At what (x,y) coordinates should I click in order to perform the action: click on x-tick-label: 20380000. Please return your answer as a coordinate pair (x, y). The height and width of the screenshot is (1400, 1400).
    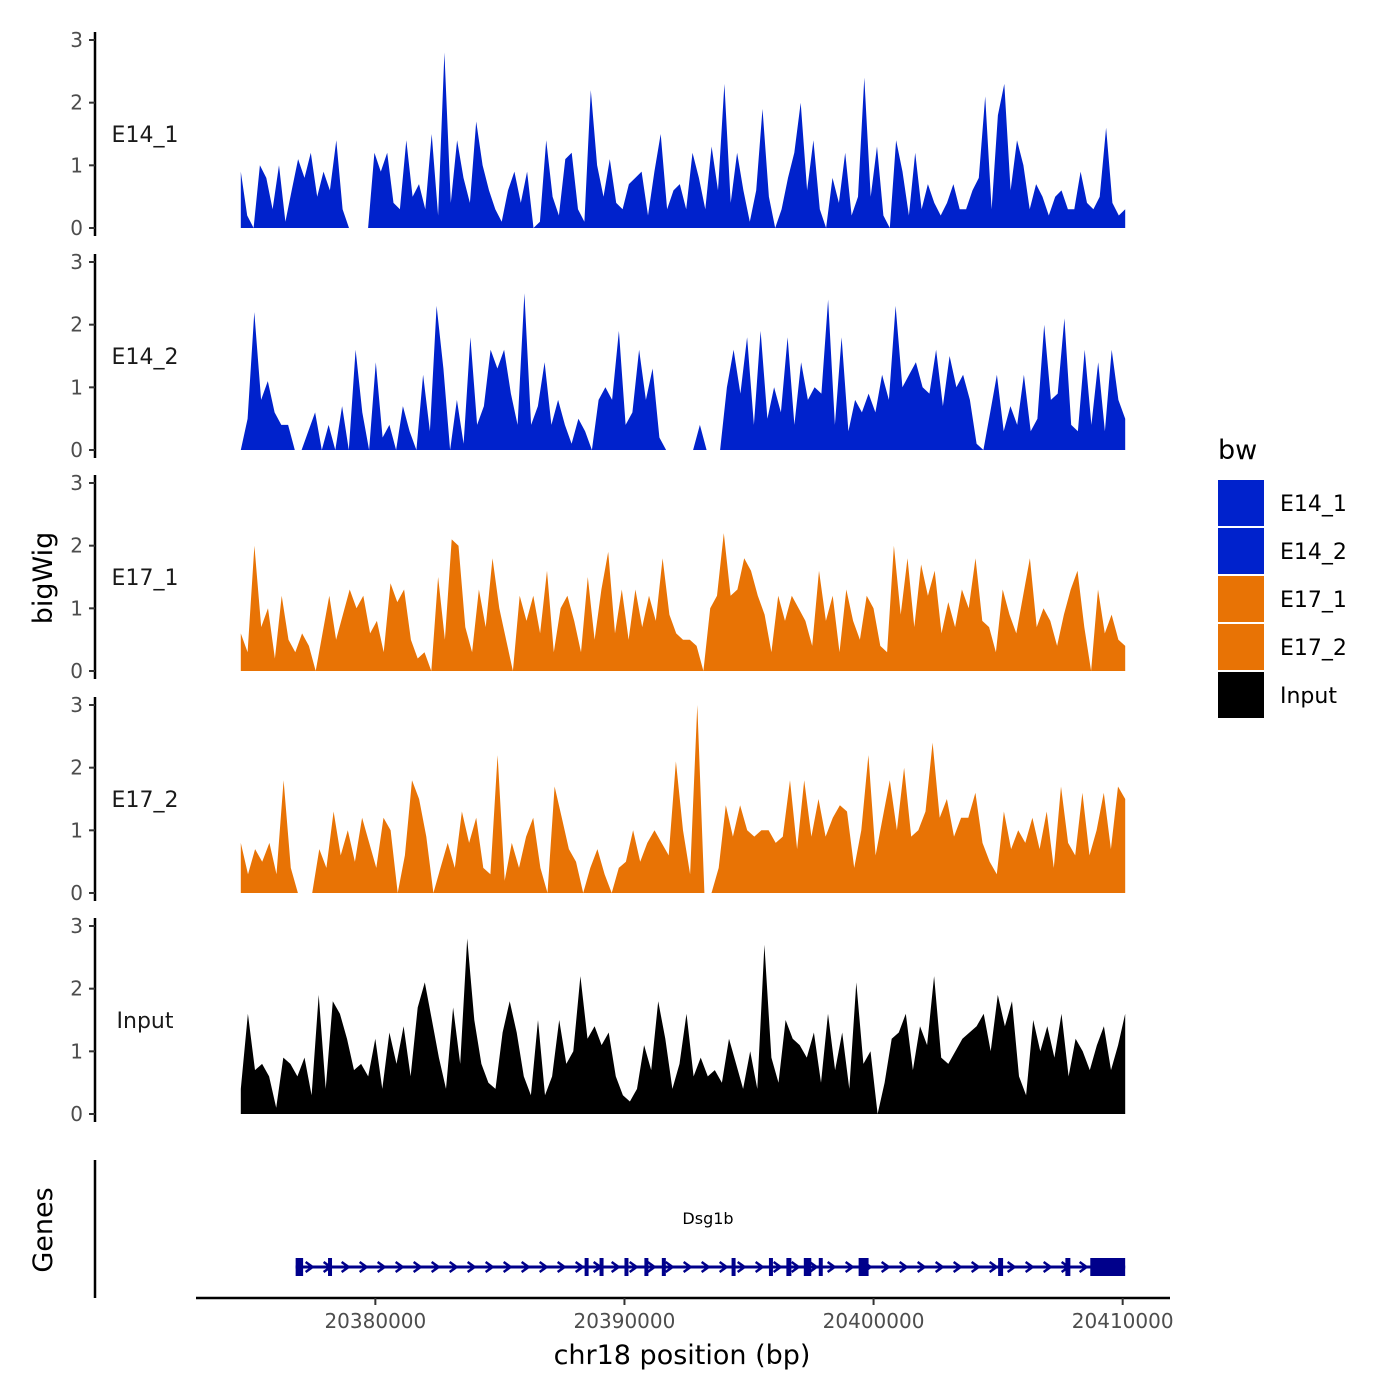
    Looking at the image, I should click on (375, 1321).